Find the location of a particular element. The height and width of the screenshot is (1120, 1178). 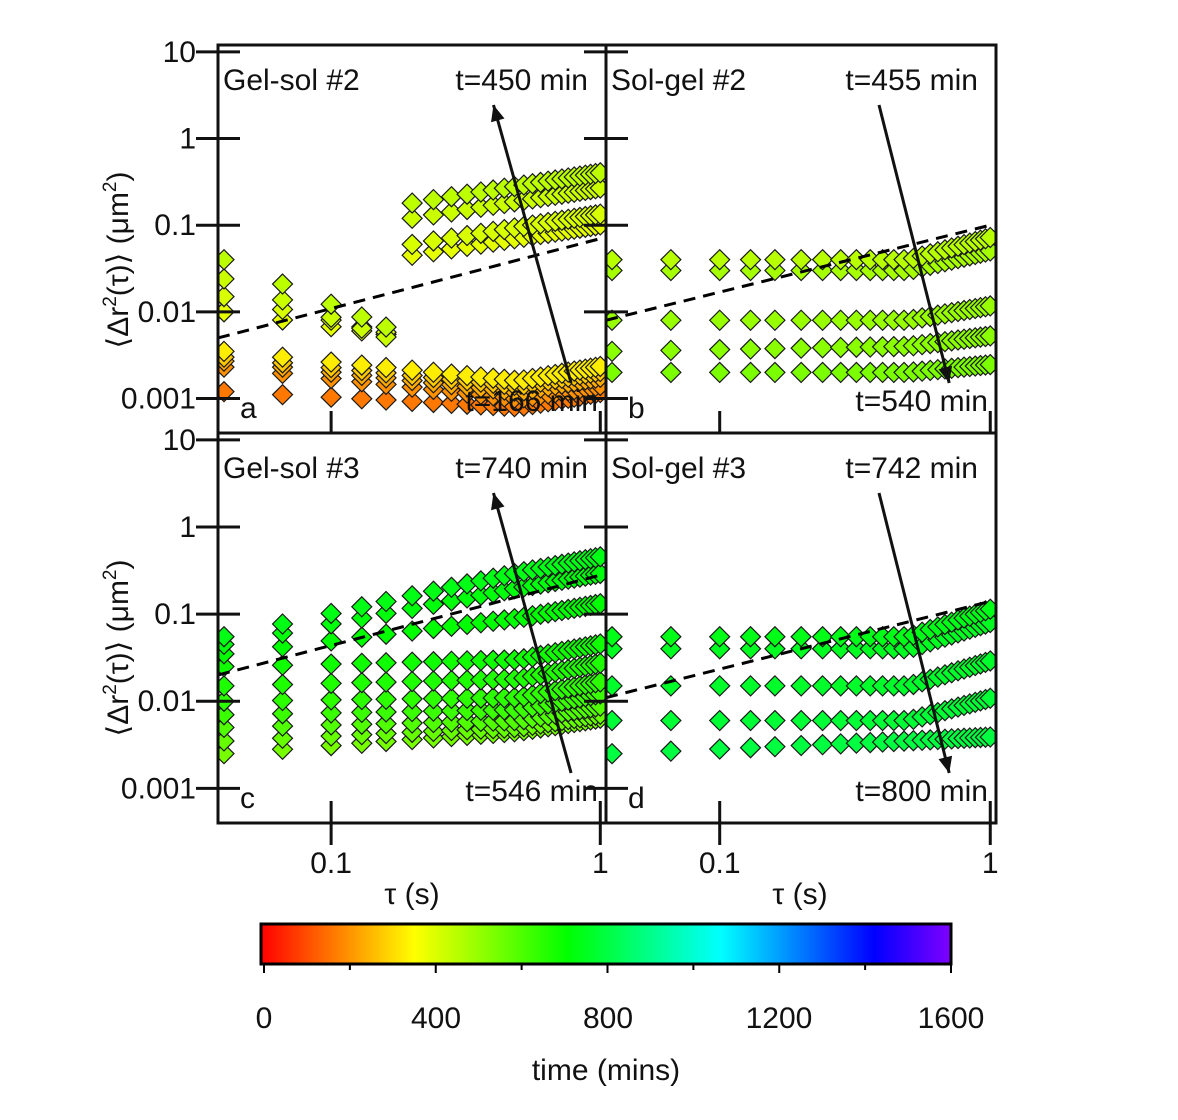

series-t800 is located at coordinates (801, 745).